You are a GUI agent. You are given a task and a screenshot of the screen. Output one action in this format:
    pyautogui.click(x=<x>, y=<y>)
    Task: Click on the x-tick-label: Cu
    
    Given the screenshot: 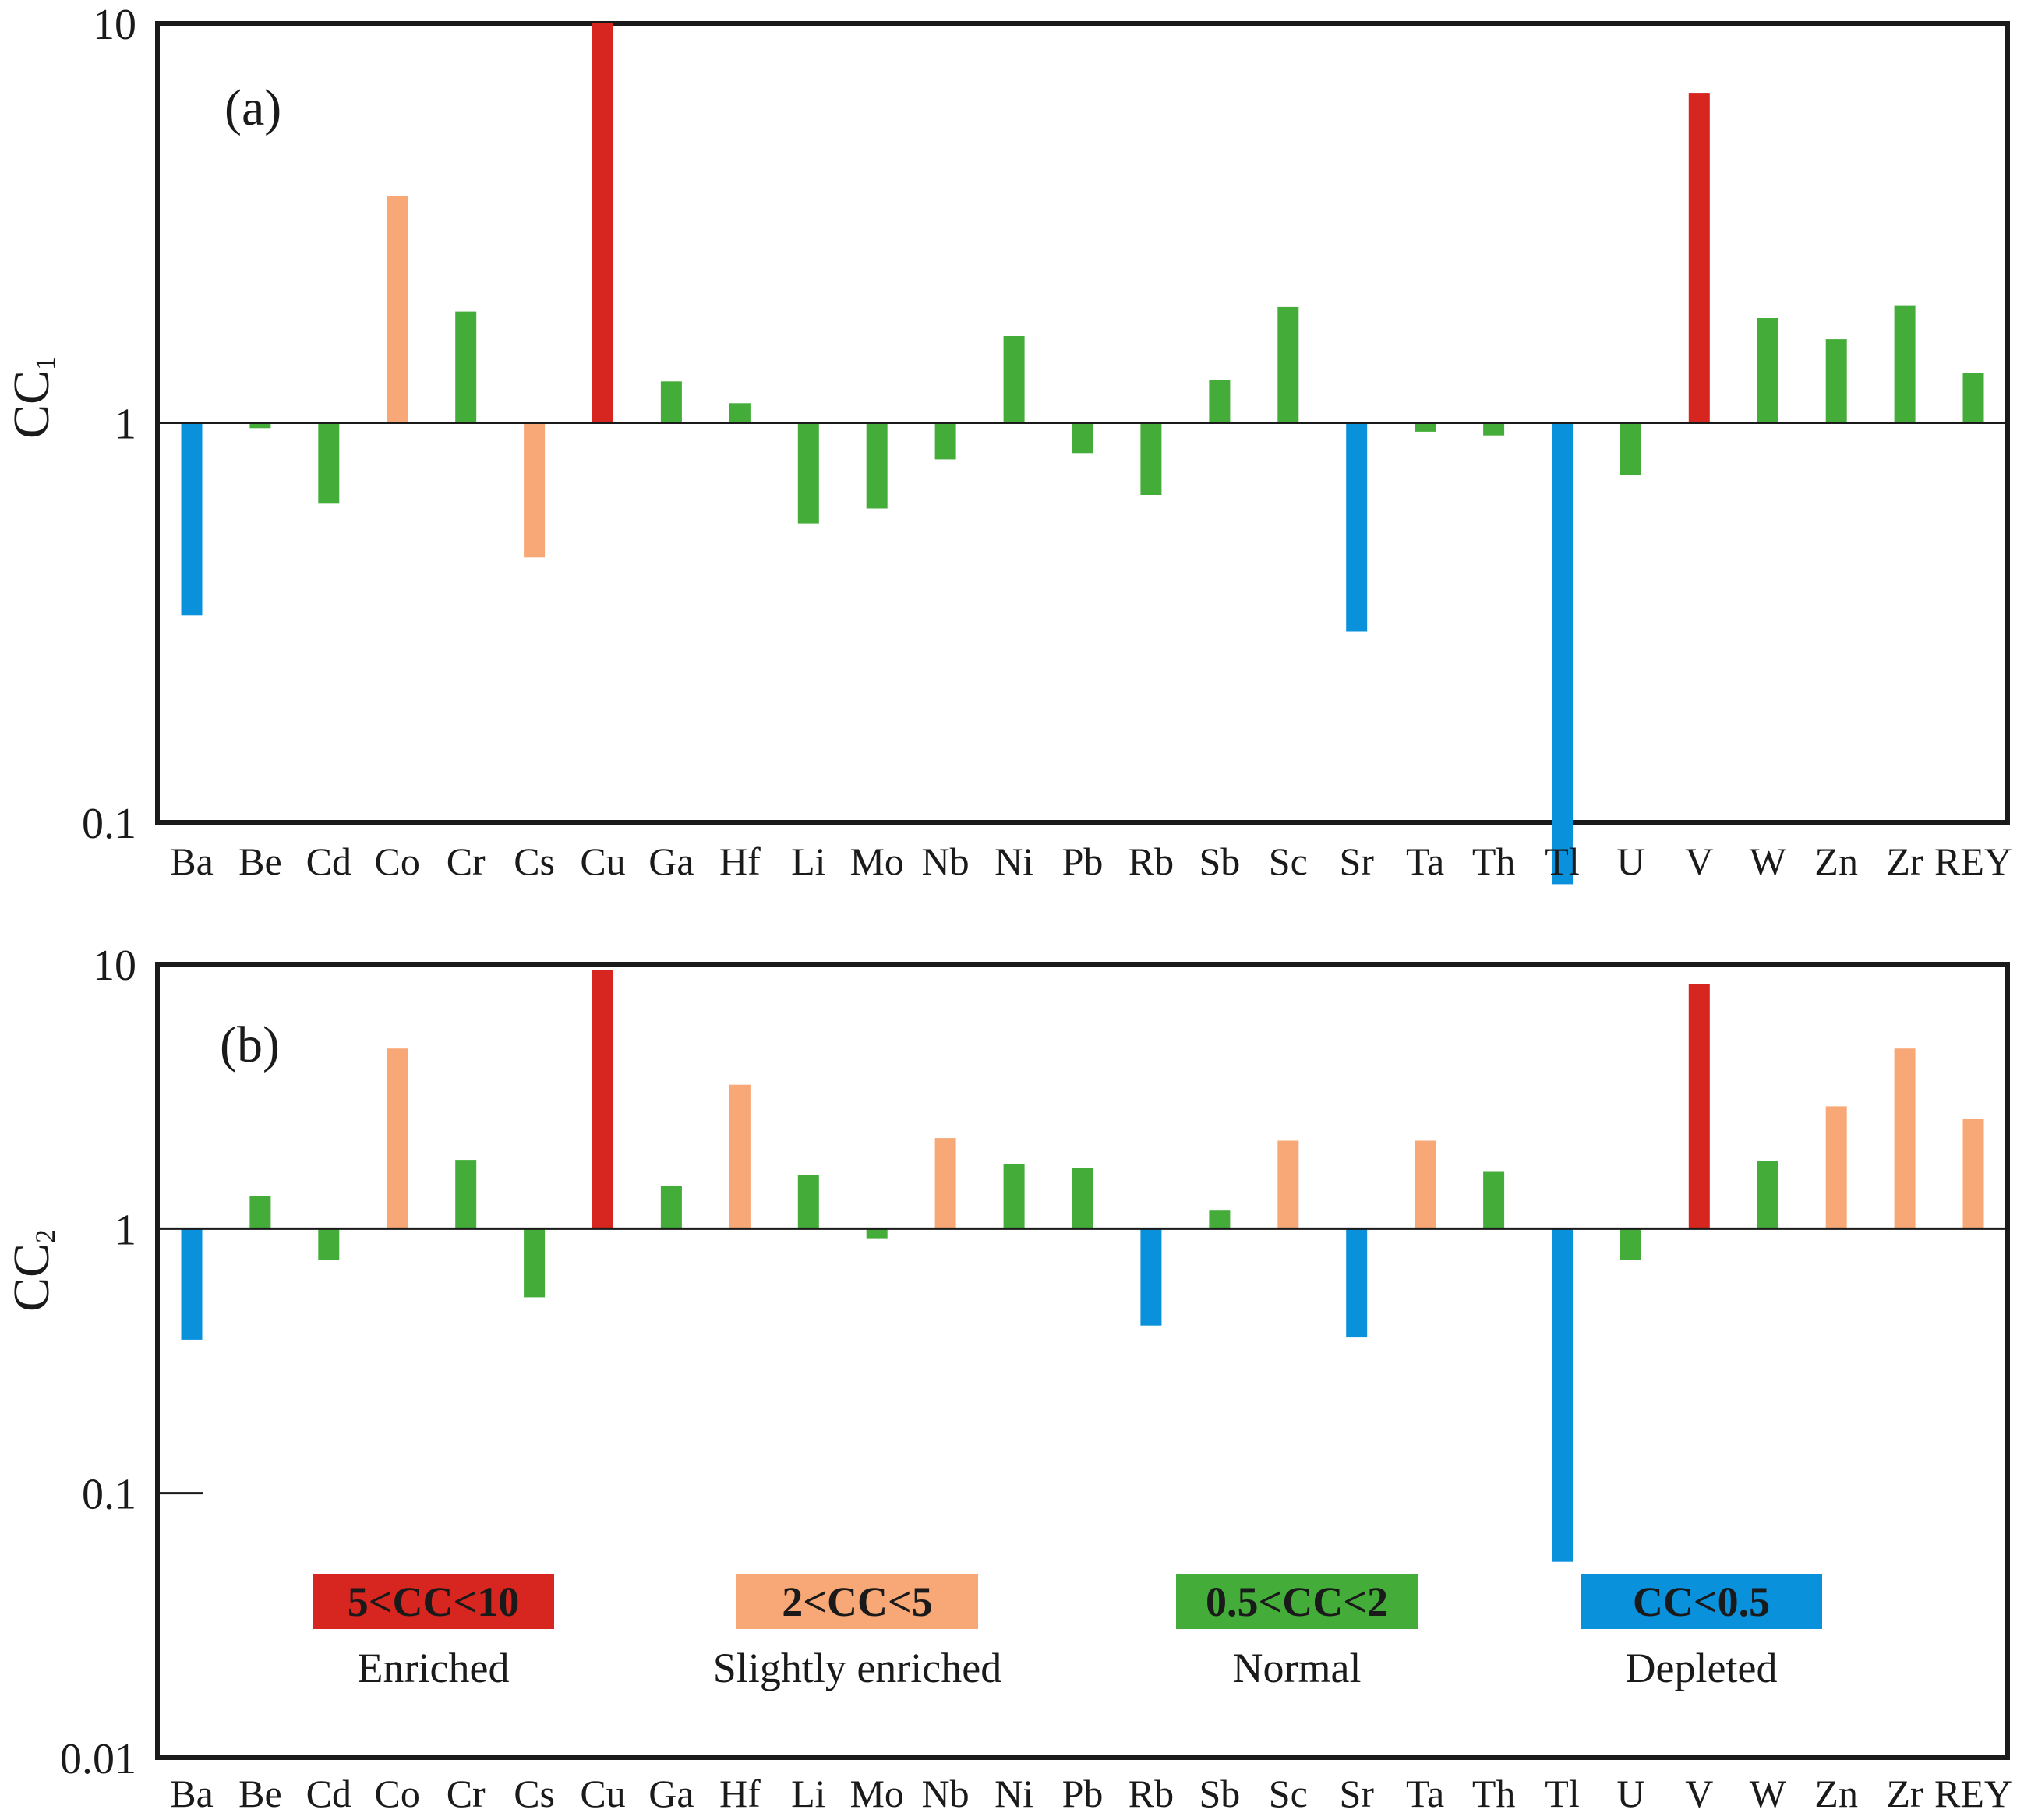 What is the action you would take?
    pyautogui.click(x=602, y=1793)
    